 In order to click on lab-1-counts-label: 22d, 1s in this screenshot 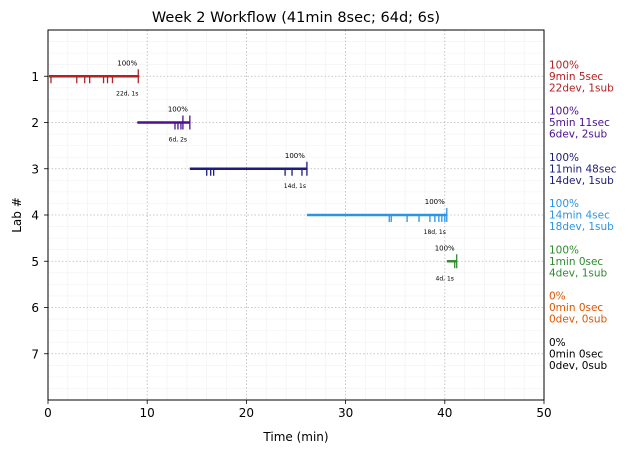, I will do `click(127, 93)`.